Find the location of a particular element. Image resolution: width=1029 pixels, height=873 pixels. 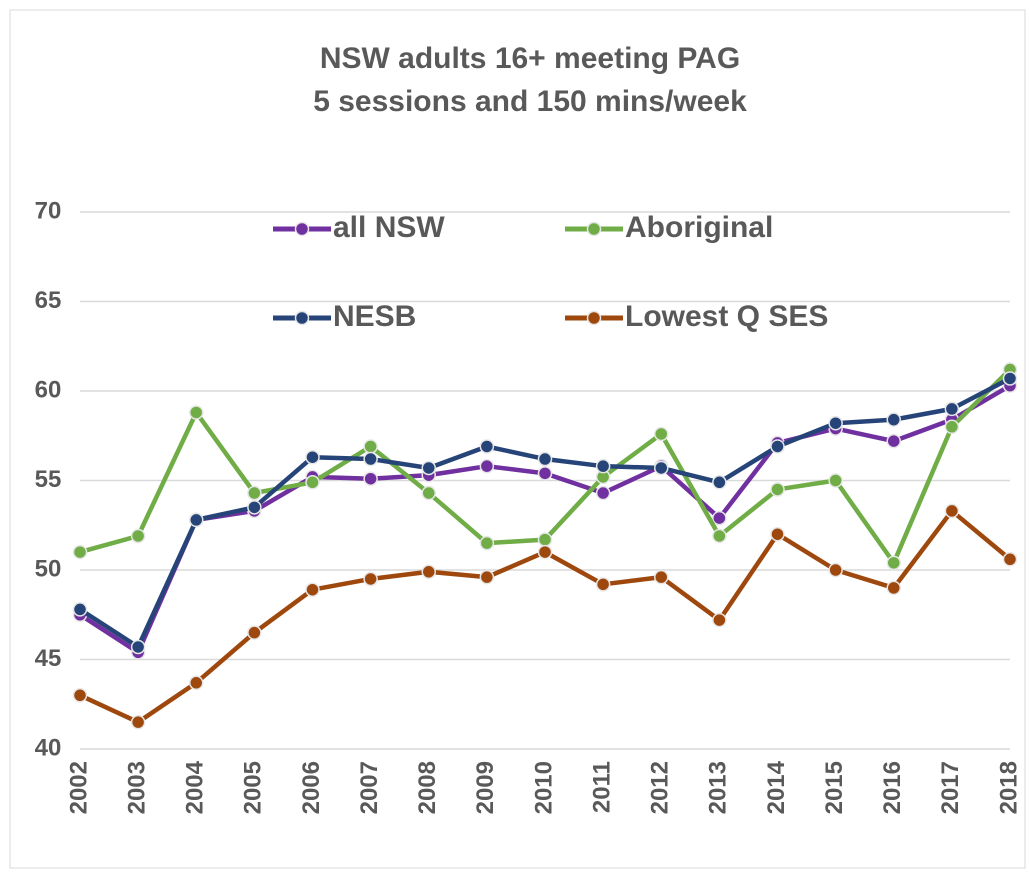

x-tick-label: 2003 is located at coordinates (136, 787).